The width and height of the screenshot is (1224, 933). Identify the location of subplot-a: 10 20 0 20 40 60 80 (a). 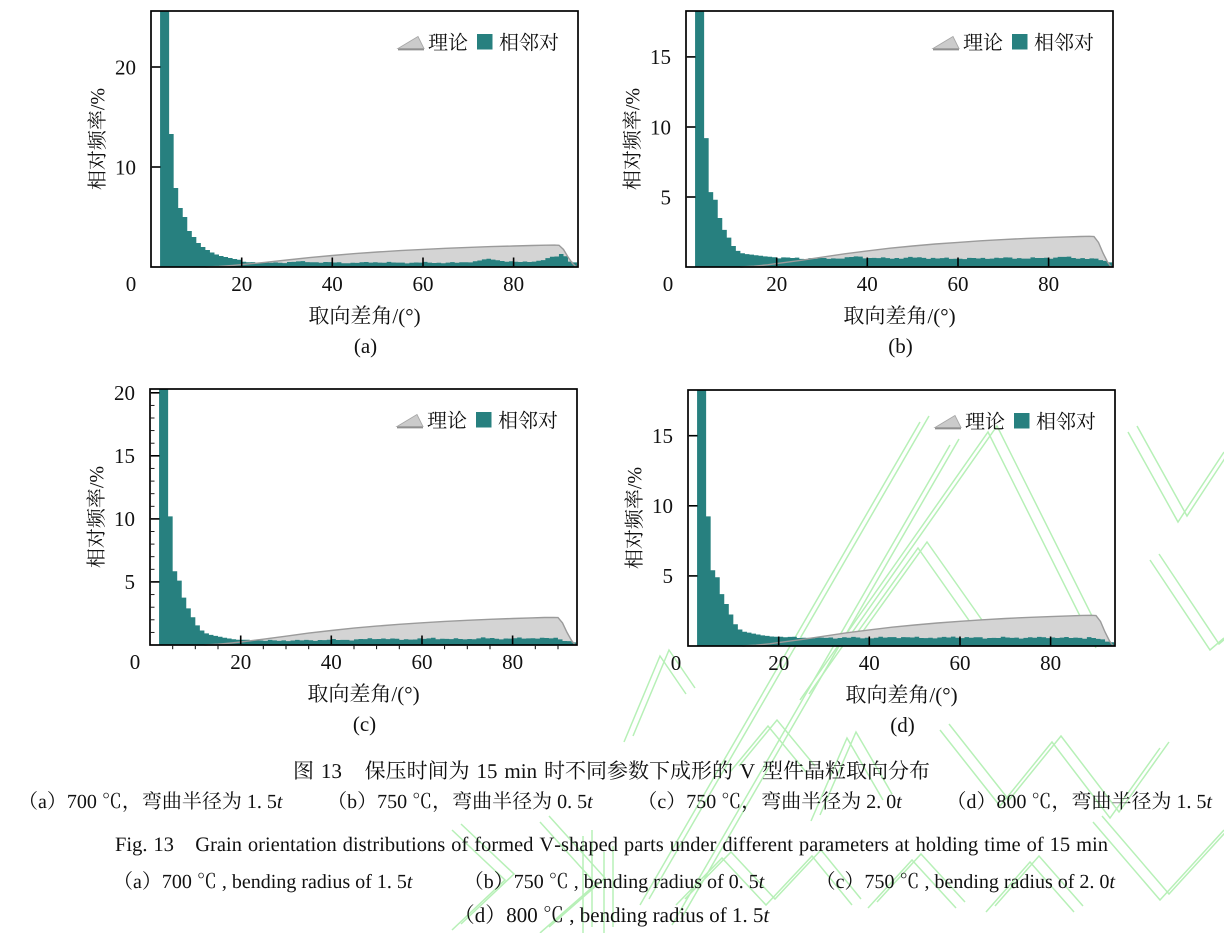
(333, 184).